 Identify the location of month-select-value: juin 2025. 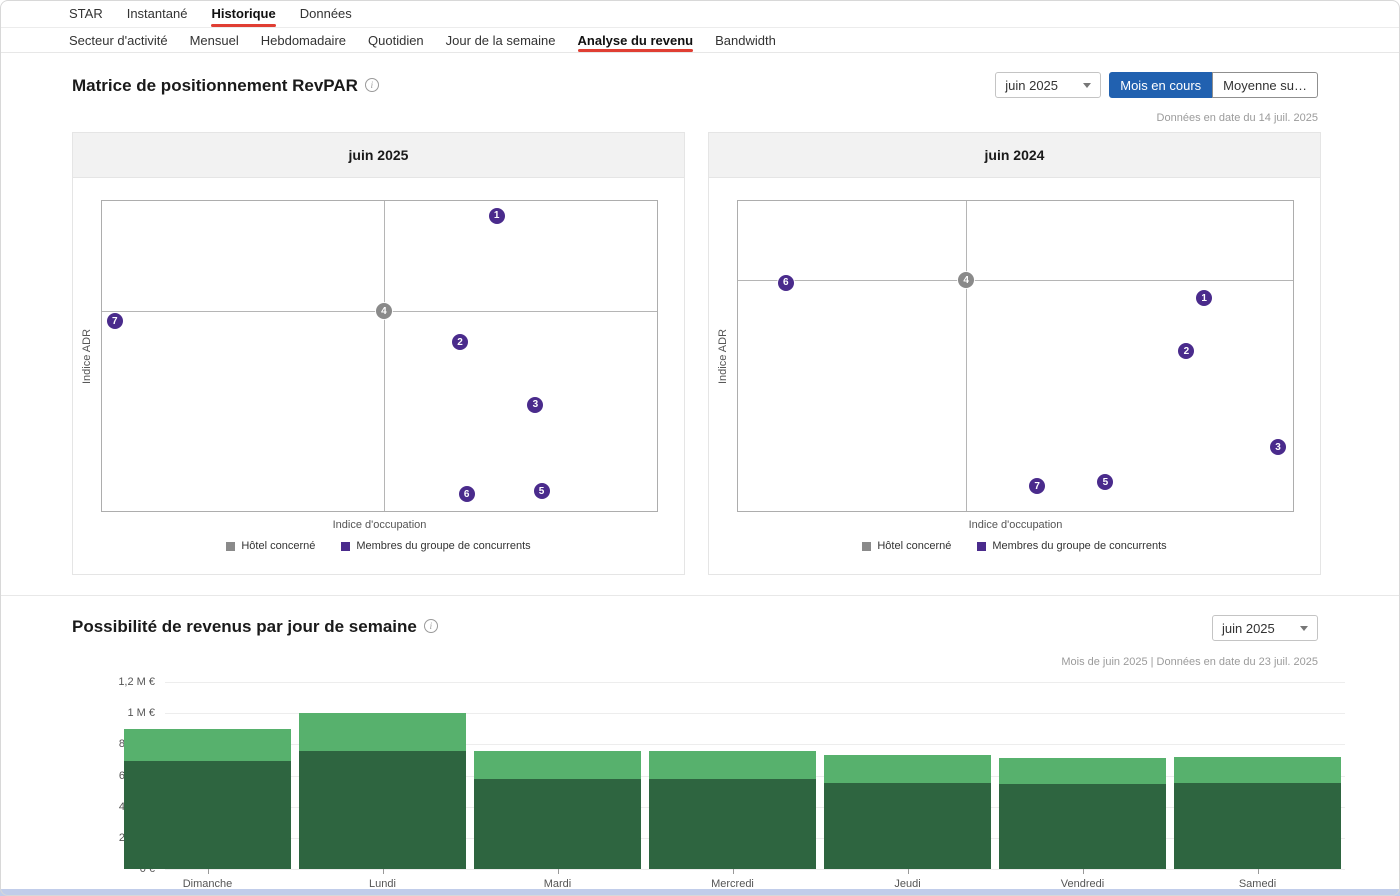
(1248, 628).